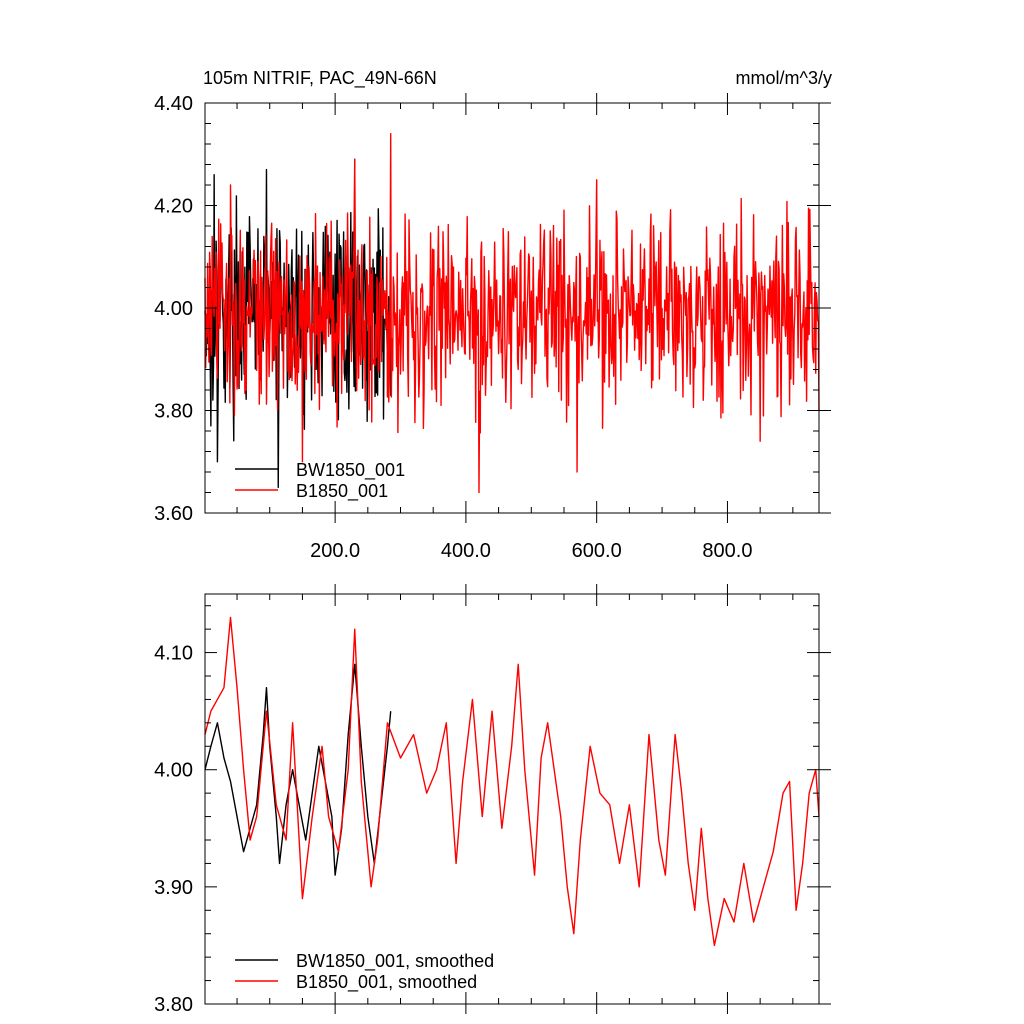  Describe the element at coordinates (342, 491) in the screenshot. I see `legend-label: B1850_001` at that location.